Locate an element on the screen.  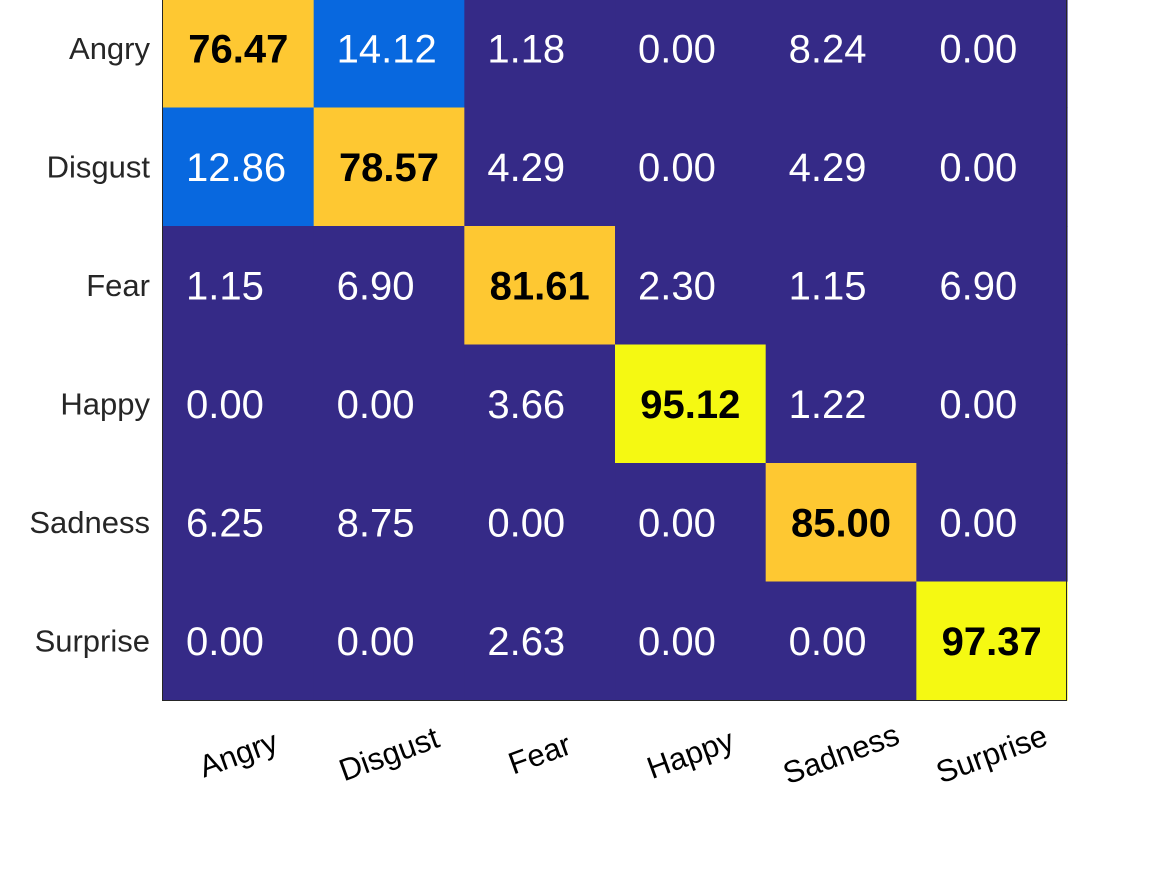
cell-disgust-angry is located at coordinates (239, 167).